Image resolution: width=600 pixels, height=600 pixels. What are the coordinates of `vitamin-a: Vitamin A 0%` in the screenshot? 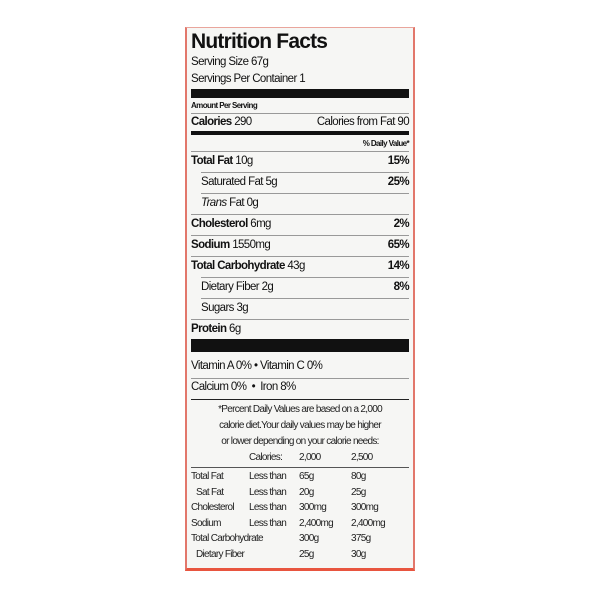 It's located at (221, 366).